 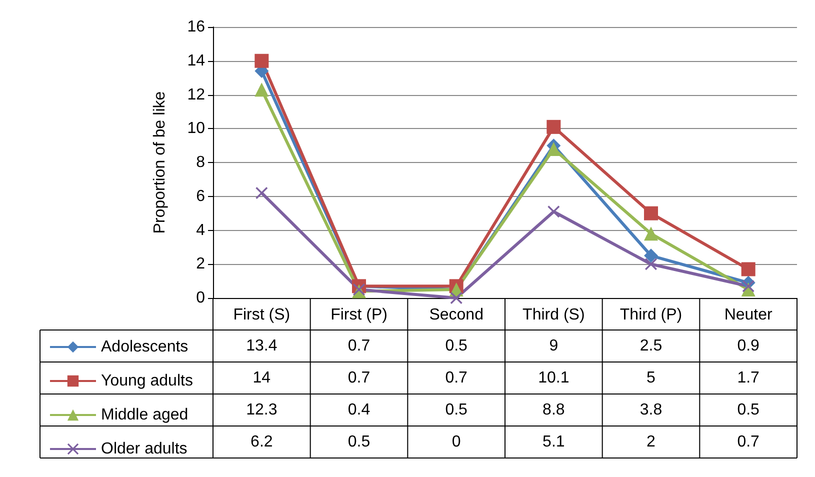 I want to click on x-tick-label: Third (S), so click(x=553, y=315).